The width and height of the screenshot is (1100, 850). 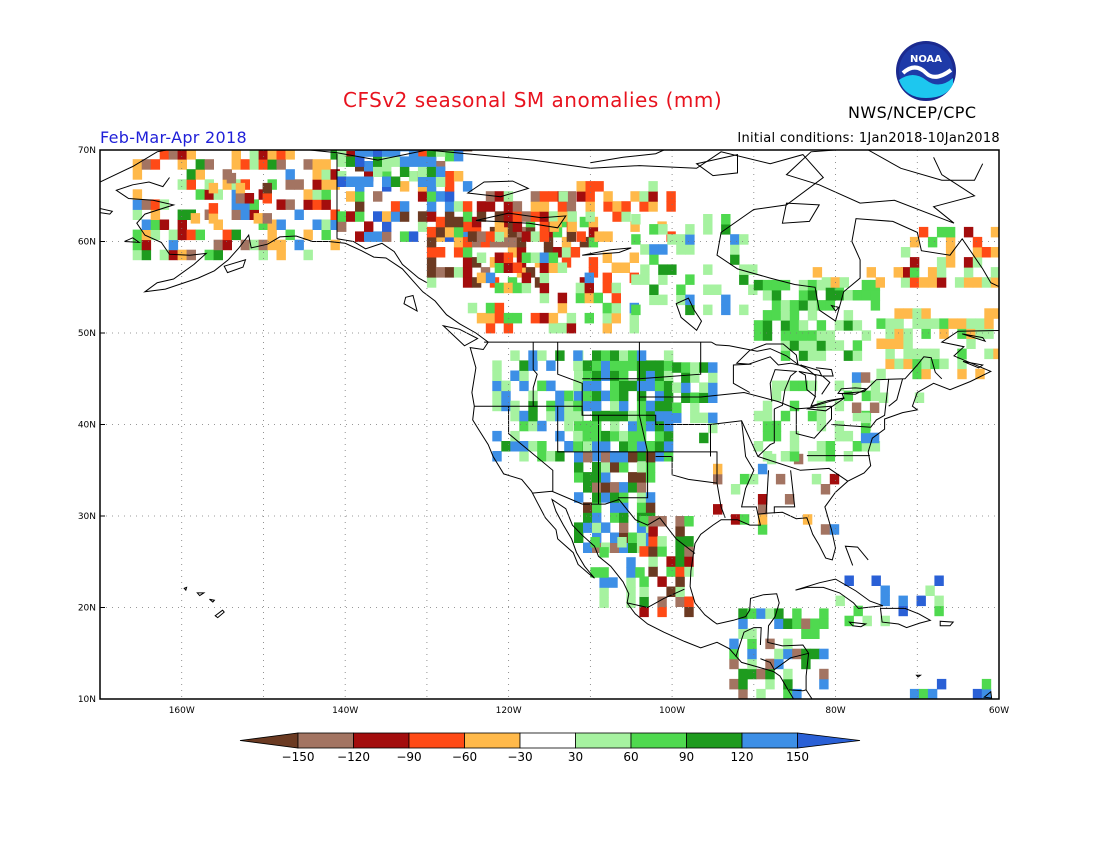 What do you see at coordinates (575, 757) in the screenshot?
I see `colorbar-tick-label: 30` at bounding box center [575, 757].